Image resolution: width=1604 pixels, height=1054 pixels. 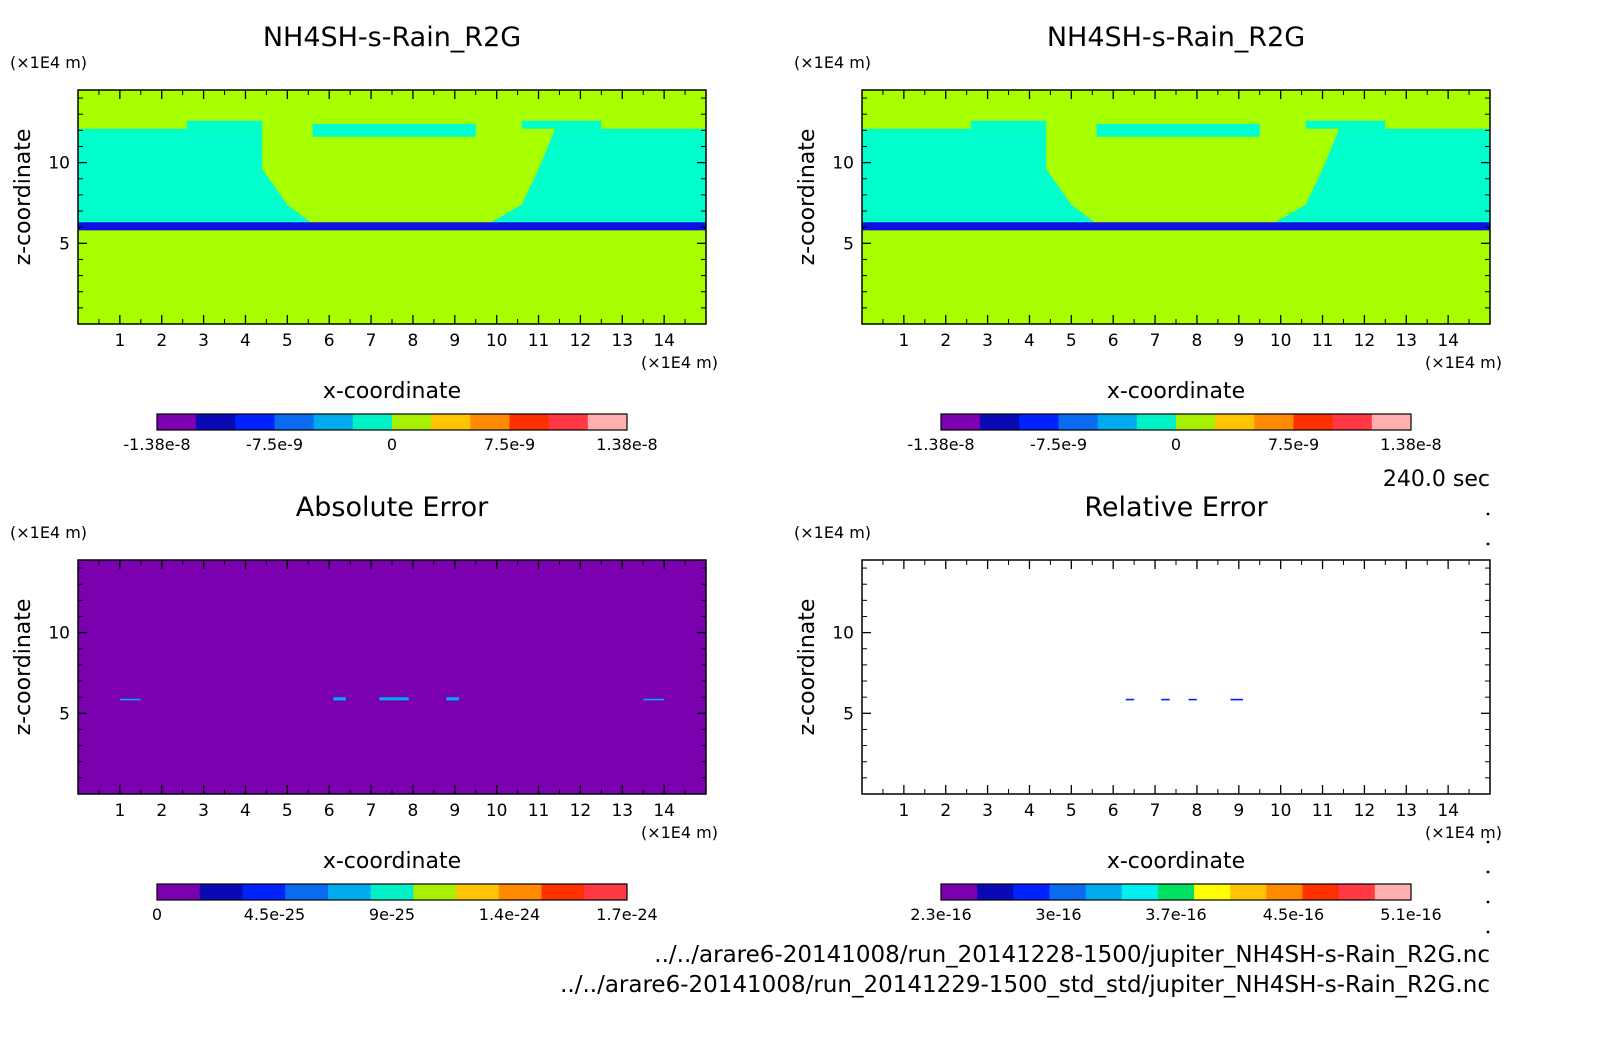 What do you see at coordinates (1058, 914) in the screenshot?
I see `colorbar-tick-label: 3e-16` at bounding box center [1058, 914].